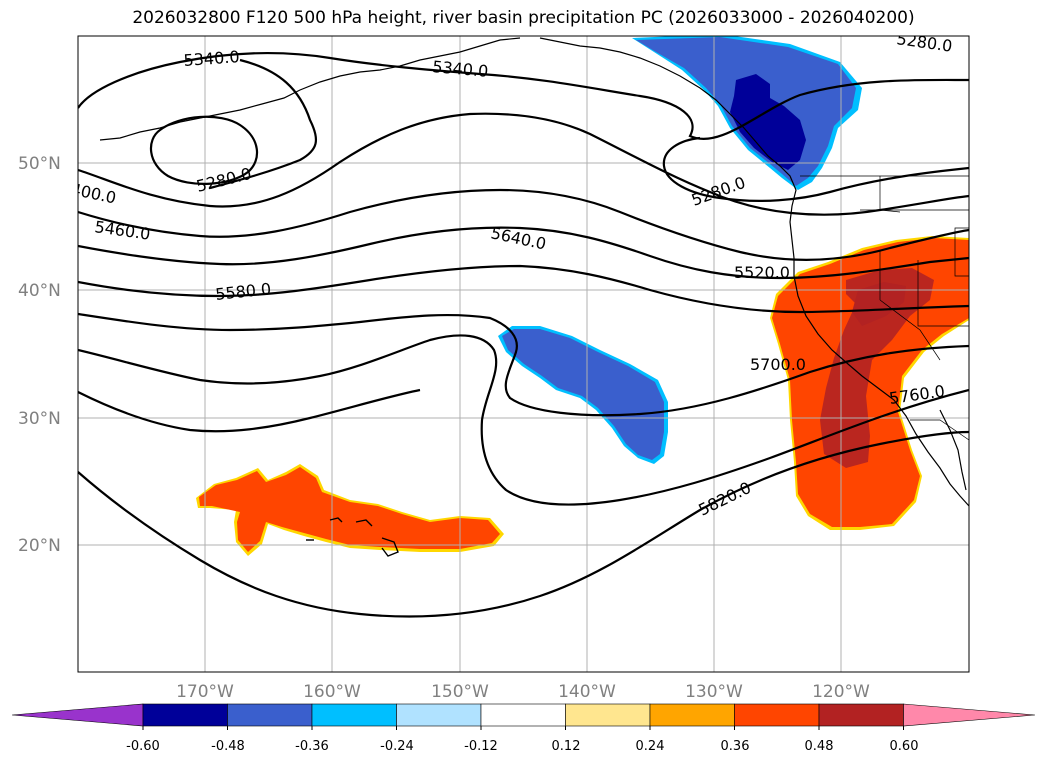 Image resolution: width=1047 pixels, height=765 pixels. What do you see at coordinates (587, 692) in the screenshot?
I see `lon-label-140w: 140°W` at bounding box center [587, 692].